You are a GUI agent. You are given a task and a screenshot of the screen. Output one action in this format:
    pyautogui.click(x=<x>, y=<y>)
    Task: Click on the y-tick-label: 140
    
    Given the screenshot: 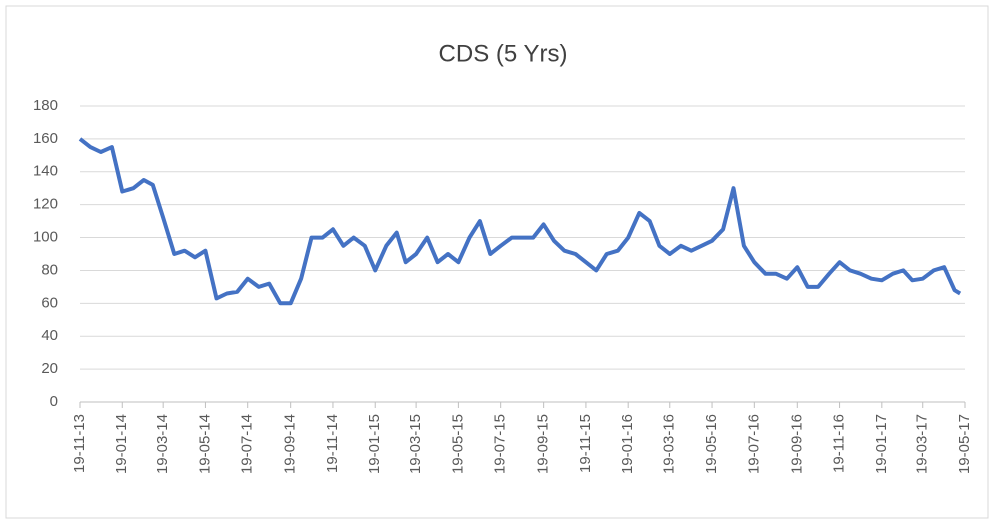 What is the action you would take?
    pyautogui.click(x=45, y=171)
    